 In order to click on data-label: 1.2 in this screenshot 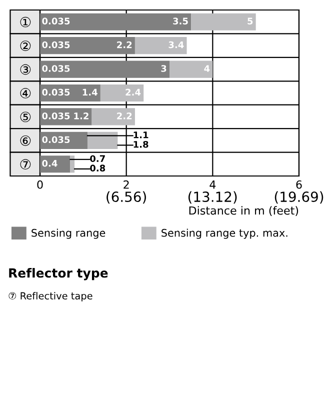, I will do `click(81, 116)`.